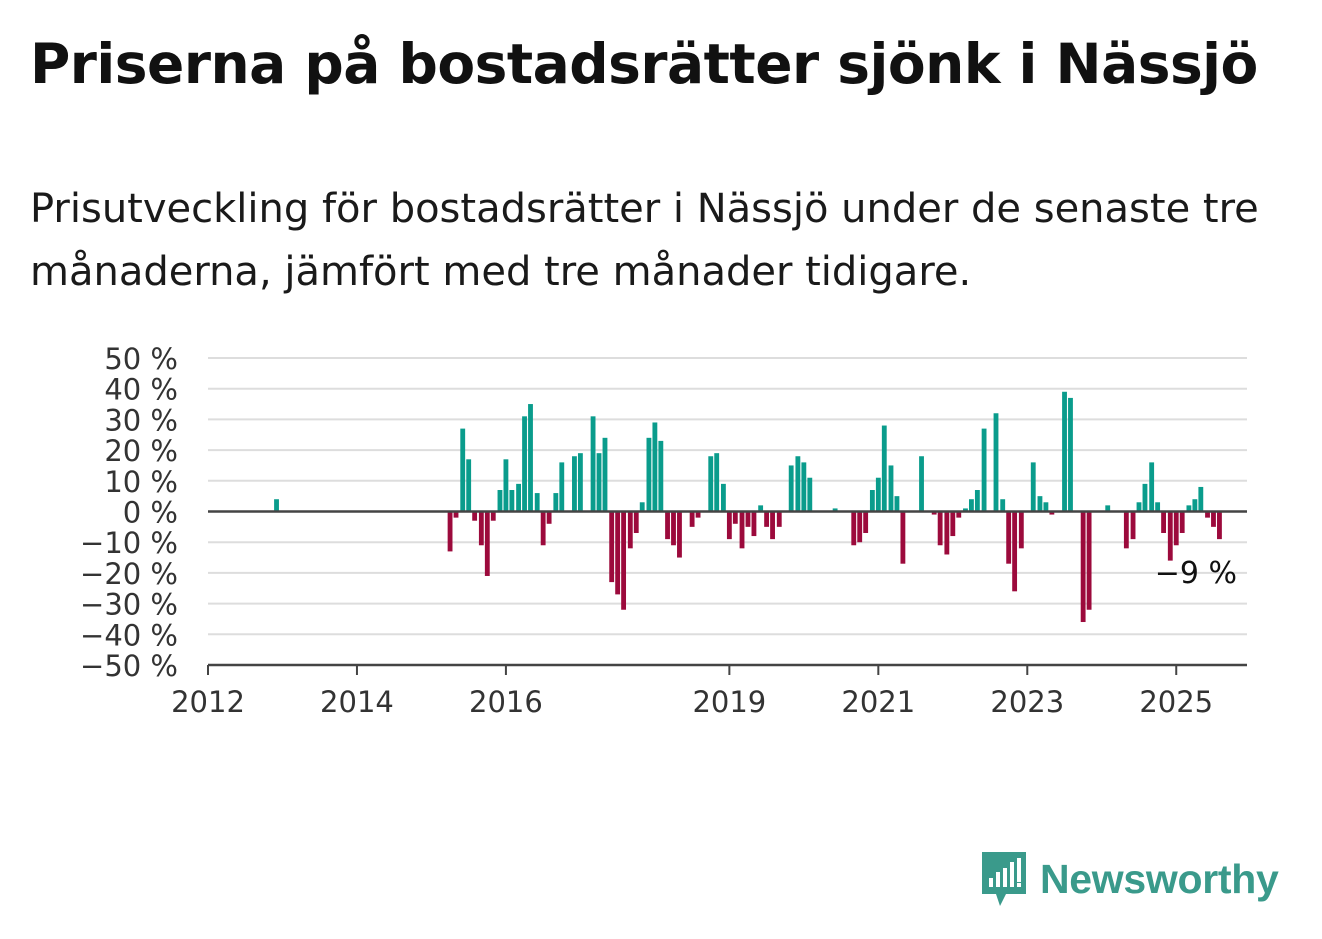  I want to click on y-tick-label: 40 %, so click(141, 390).